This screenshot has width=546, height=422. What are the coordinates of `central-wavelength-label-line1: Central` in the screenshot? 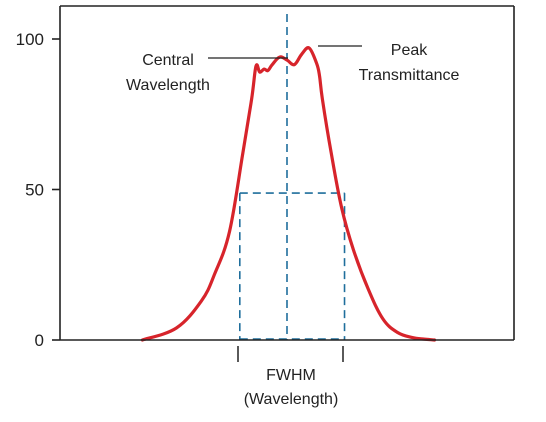 It's located at (168, 60).